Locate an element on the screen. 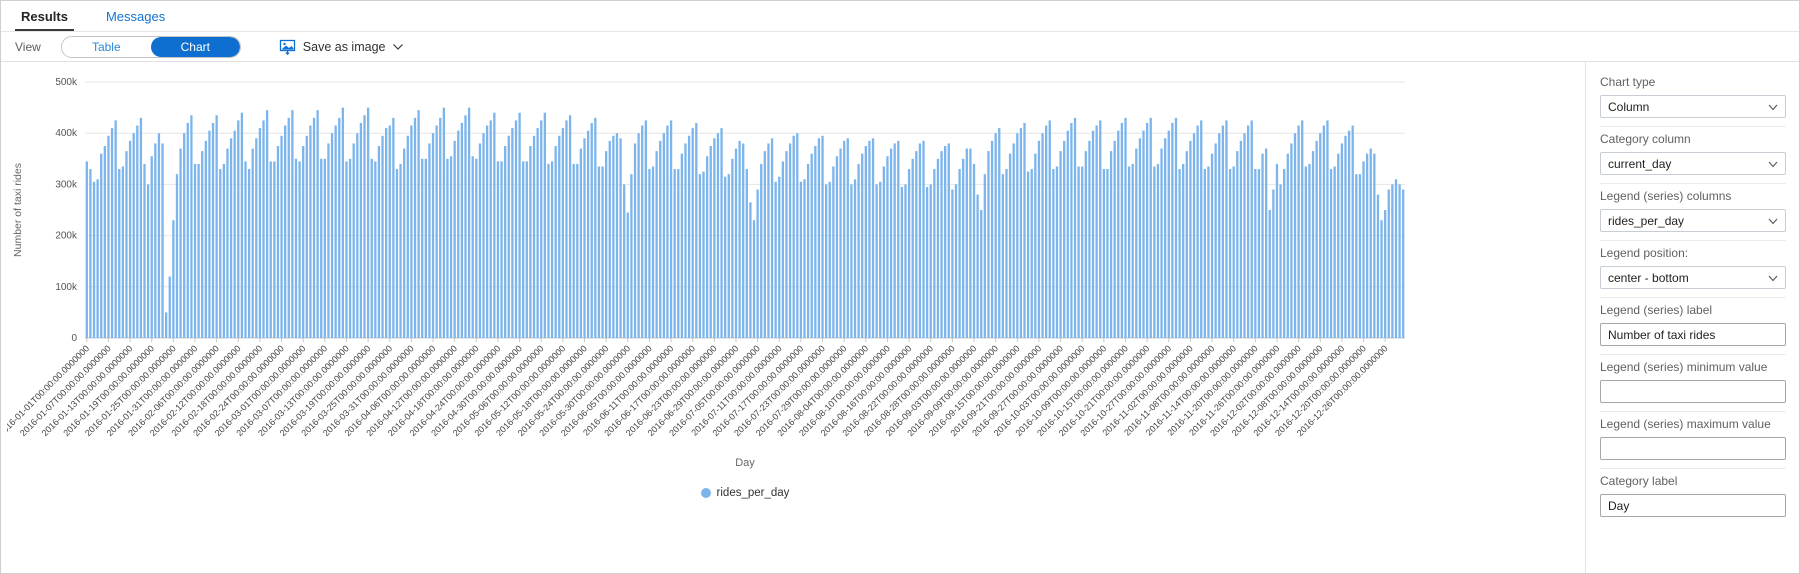 The image size is (1800, 574). legend-min-input is located at coordinates (1693, 391).